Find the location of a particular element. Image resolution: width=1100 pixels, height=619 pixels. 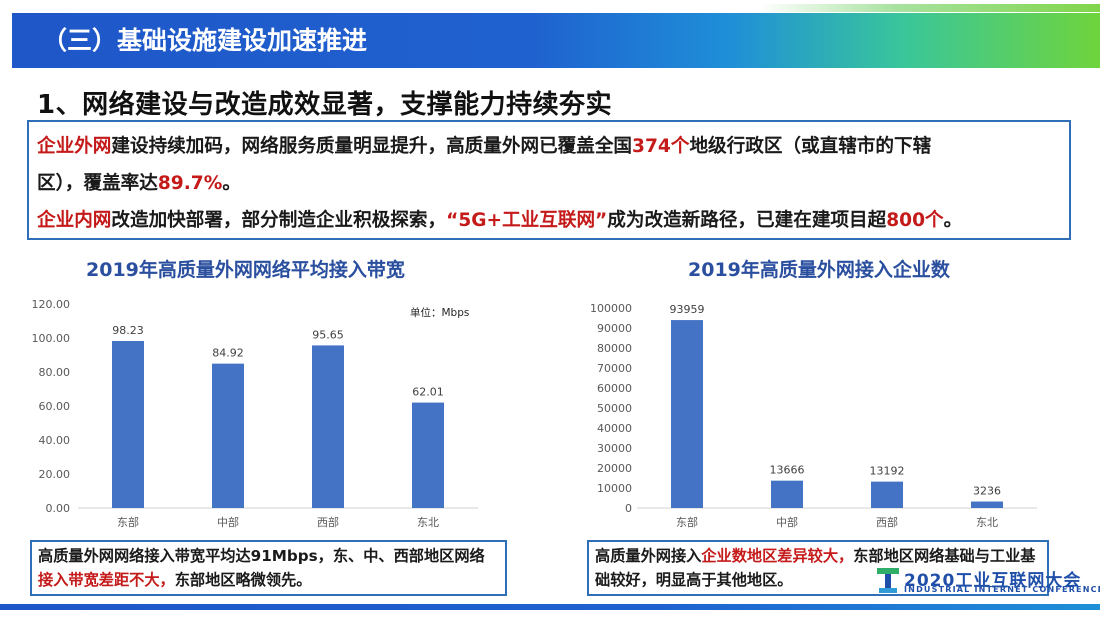

y-tick-label: 60.00 is located at coordinates (55, 406).